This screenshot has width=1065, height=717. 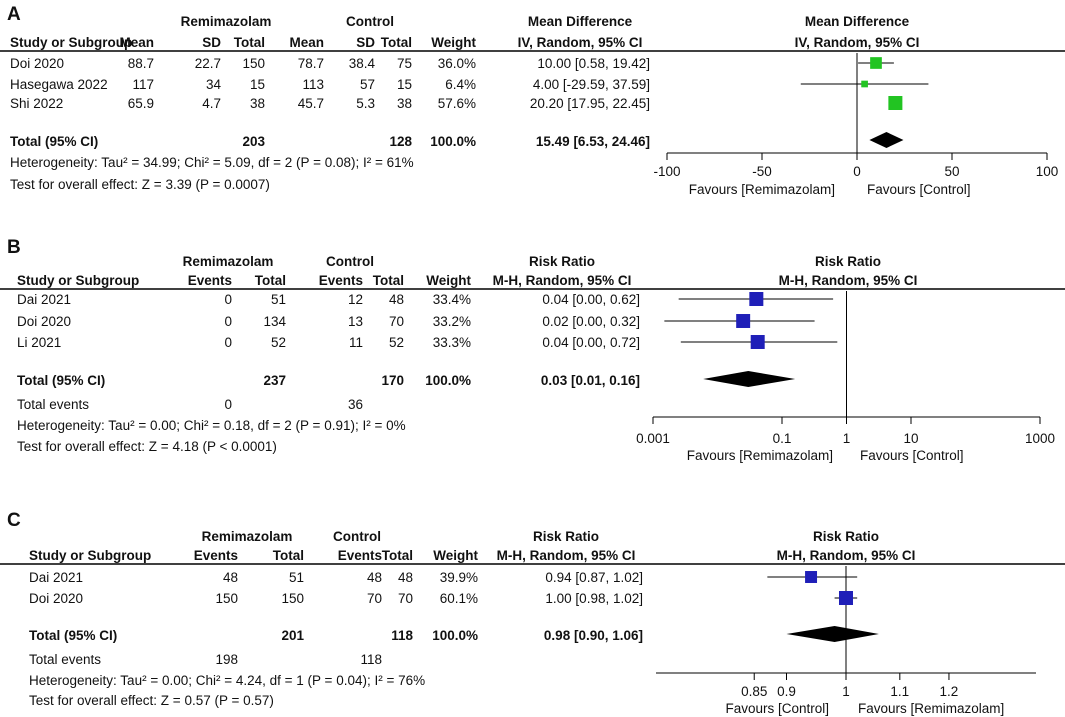 What do you see at coordinates (591, 84) in the screenshot?
I see `effect-ci-value: 4.00 [-29.59, 37.59]` at bounding box center [591, 84].